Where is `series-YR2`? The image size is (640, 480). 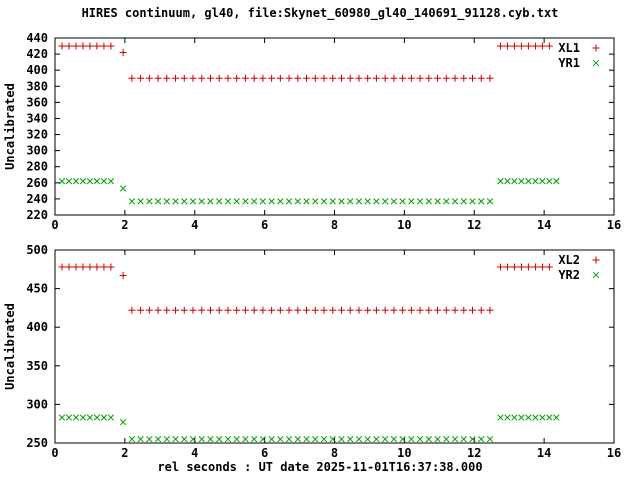 series-YR2 is located at coordinates (309, 428).